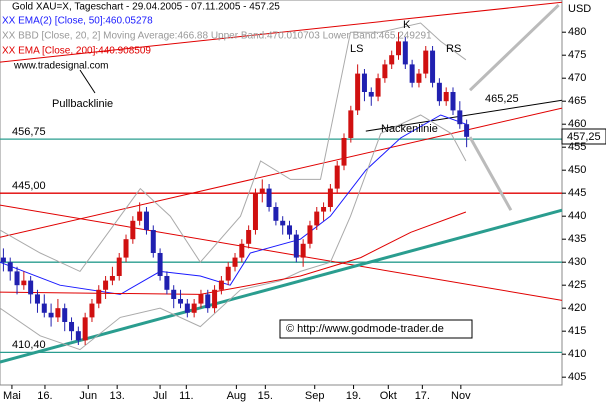  What do you see at coordinates (577, 124) in the screenshot?
I see `y-tick-label: 460` at bounding box center [577, 124].